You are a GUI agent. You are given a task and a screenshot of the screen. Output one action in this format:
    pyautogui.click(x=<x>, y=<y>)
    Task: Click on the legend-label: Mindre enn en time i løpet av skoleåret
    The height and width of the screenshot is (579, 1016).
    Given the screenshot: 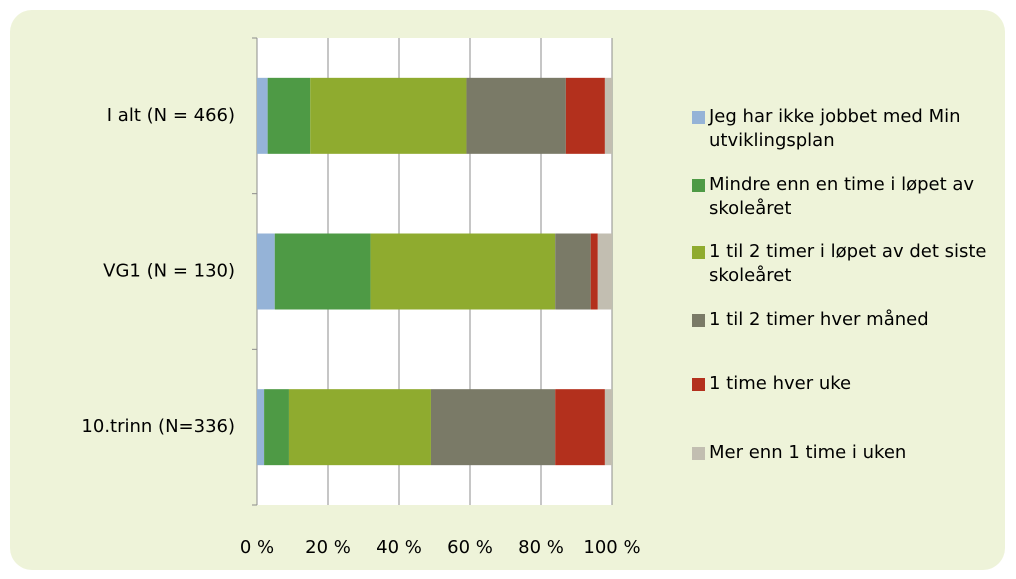 What is the action you would take?
    pyautogui.click(x=842, y=196)
    